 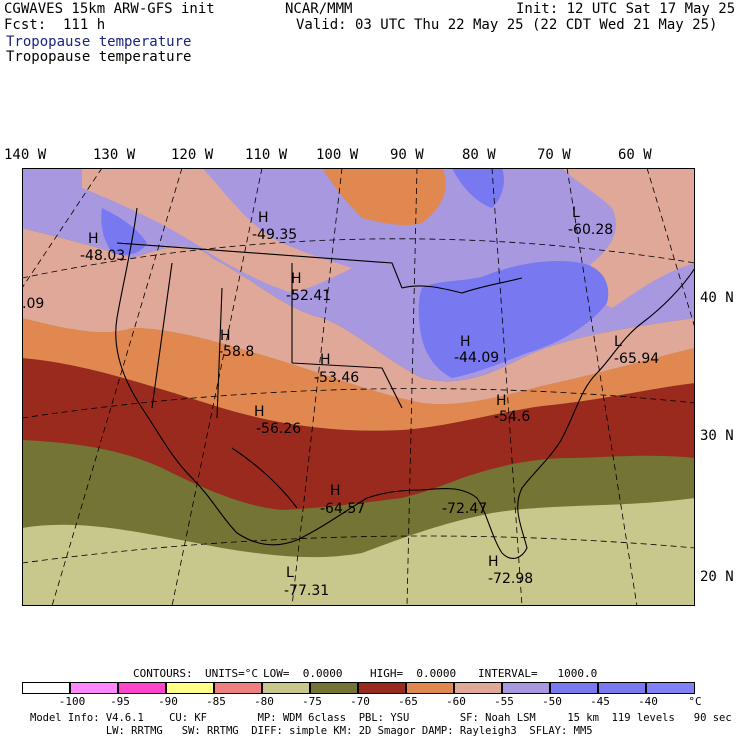 What do you see at coordinates (99, 57) in the screenshot?
I see `field-title-secondary: Tropopause temperature` at bounding box center [99, 57].